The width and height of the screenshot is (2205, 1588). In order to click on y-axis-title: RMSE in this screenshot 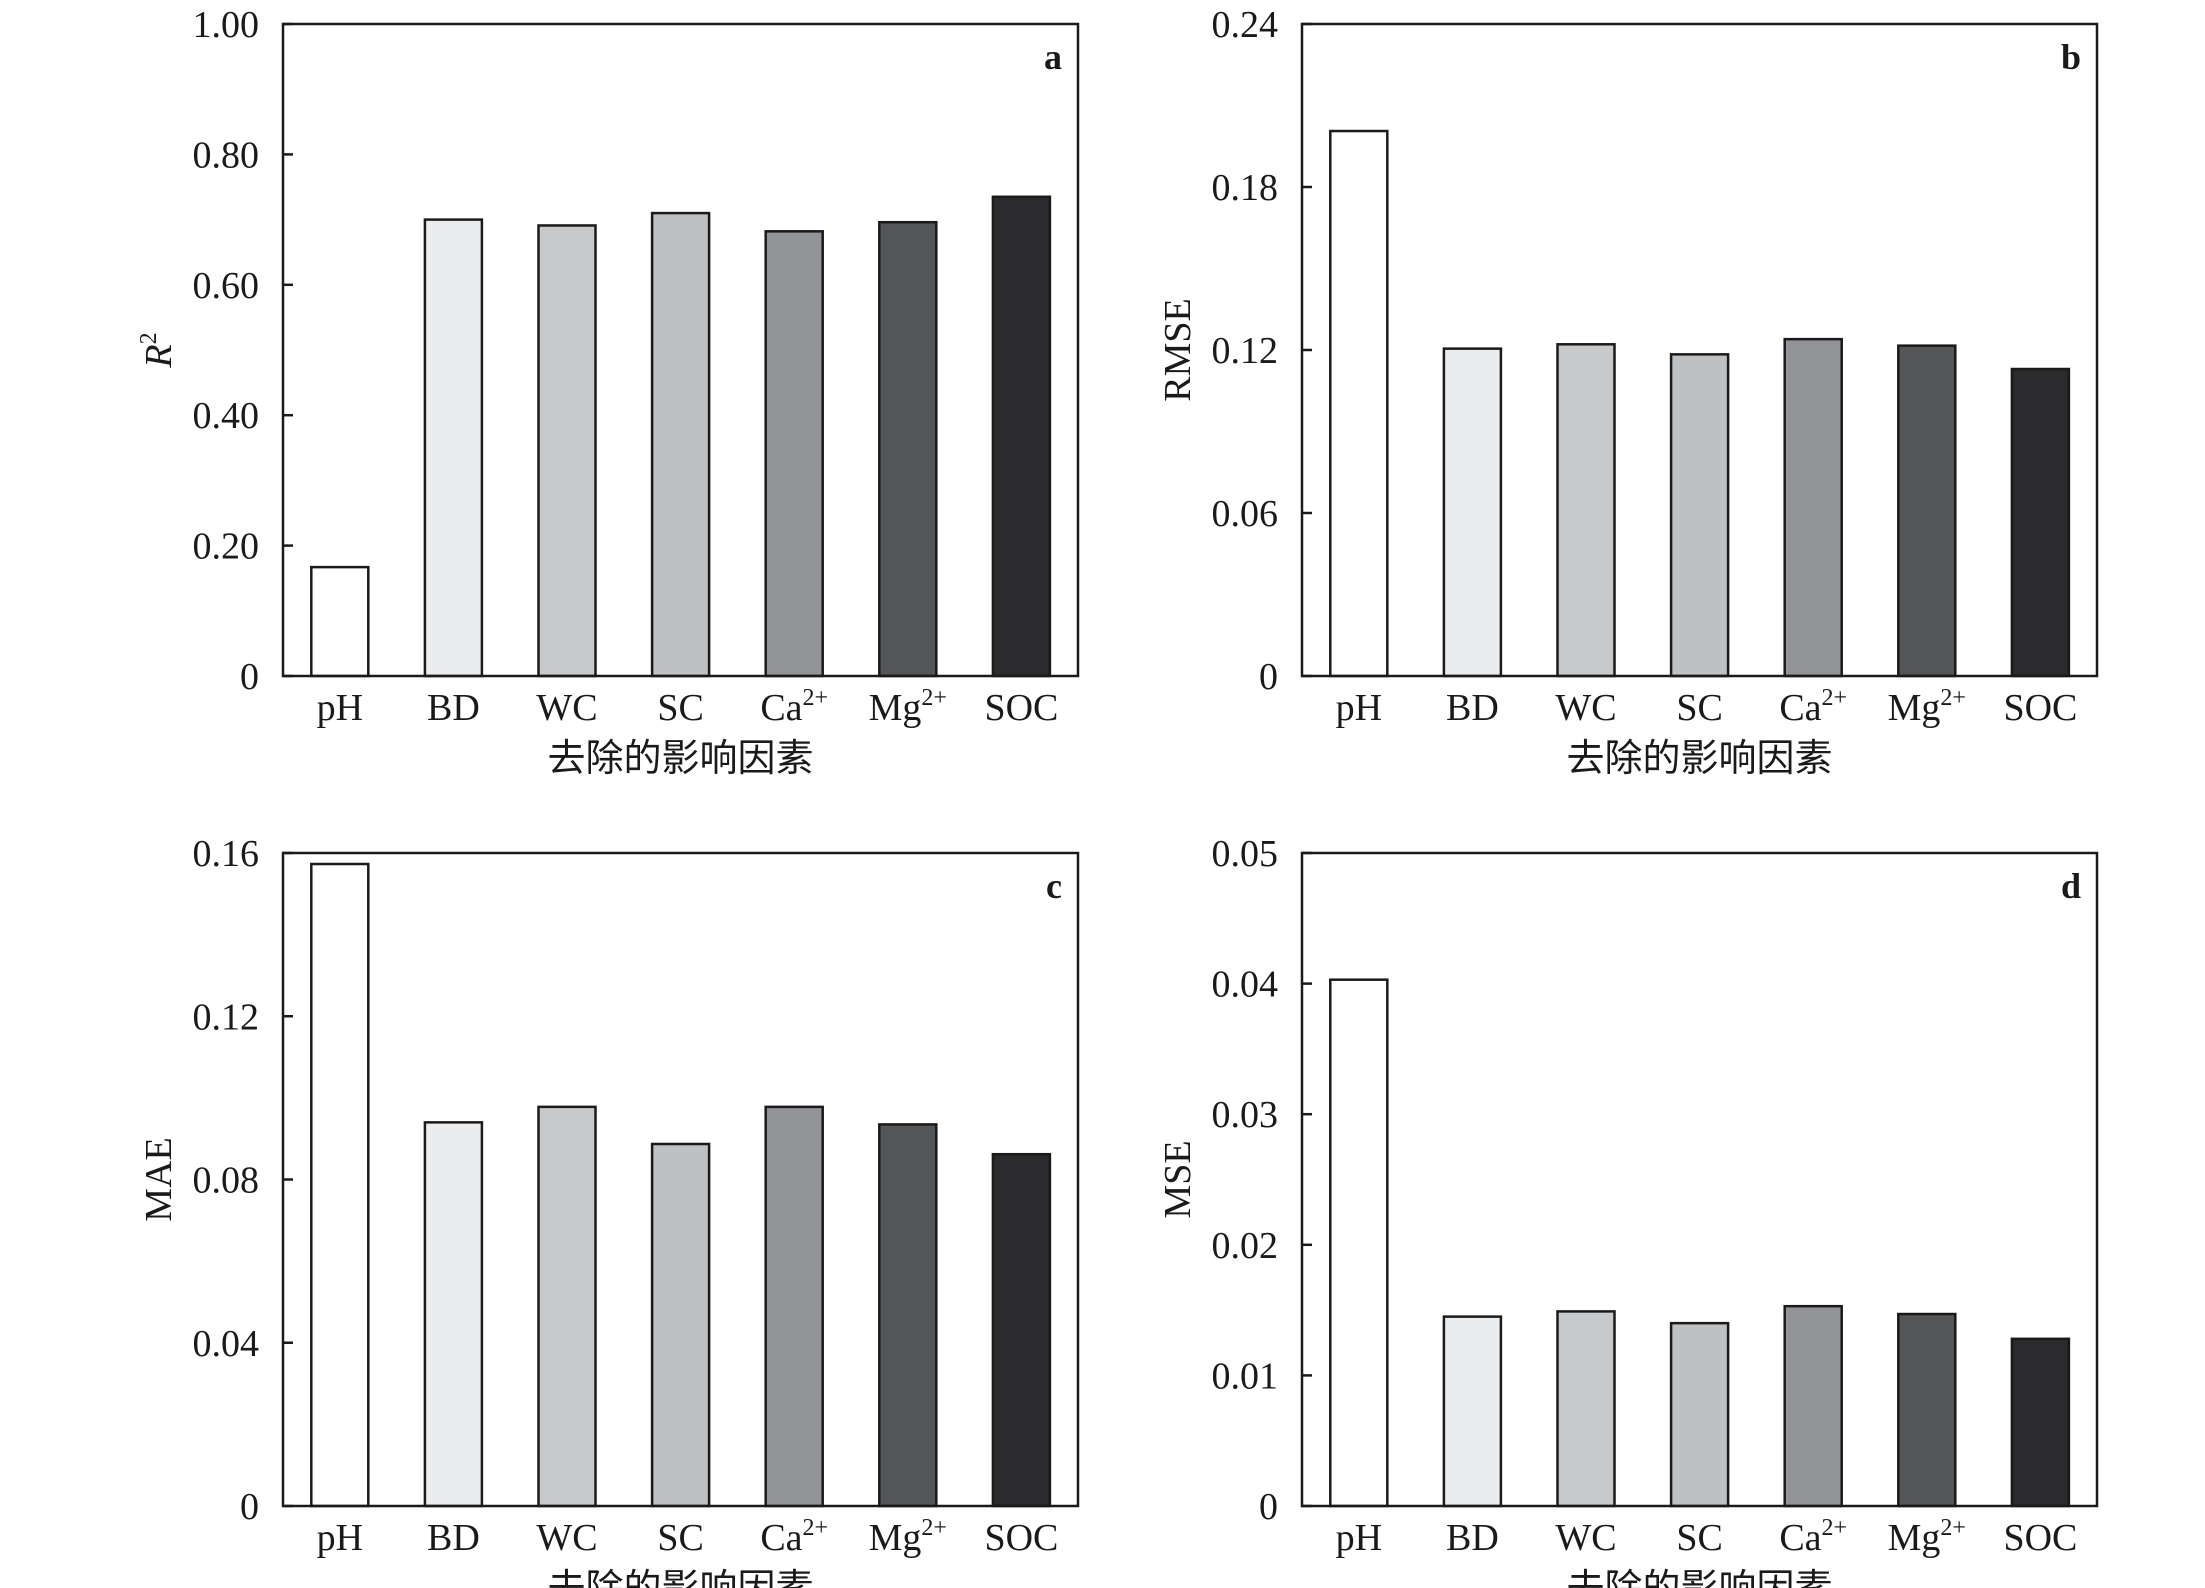, I will do `click(1178, 349)`.